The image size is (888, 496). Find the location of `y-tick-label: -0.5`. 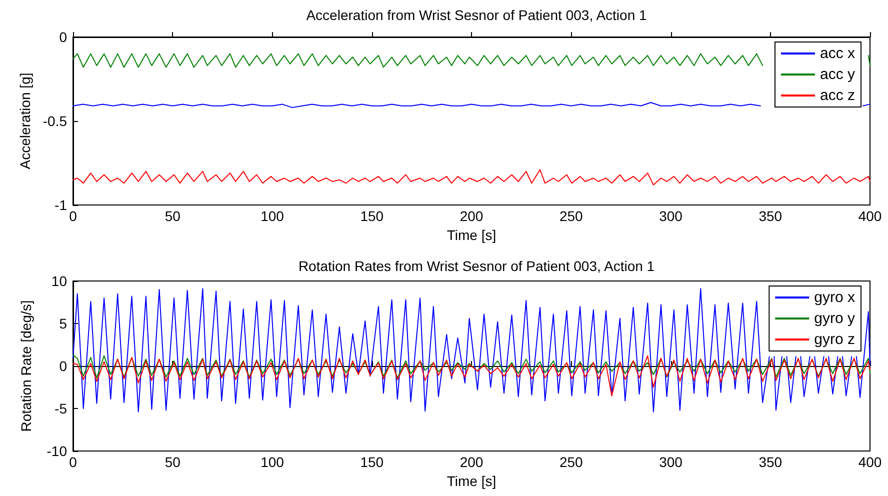

y-tick-label: -0.5 is located at coordinates (55, 121).